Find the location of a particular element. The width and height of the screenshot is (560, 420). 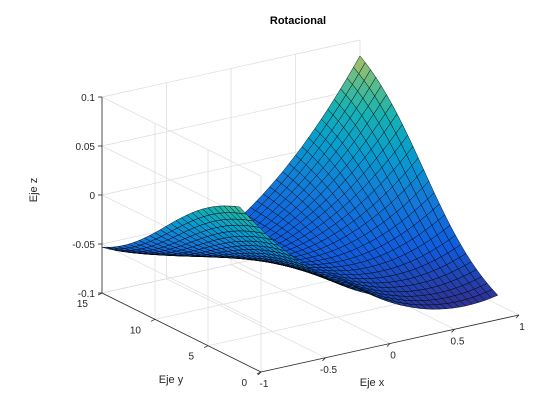

z-tick-label: 0.1 is located at coordinates (88, 98).